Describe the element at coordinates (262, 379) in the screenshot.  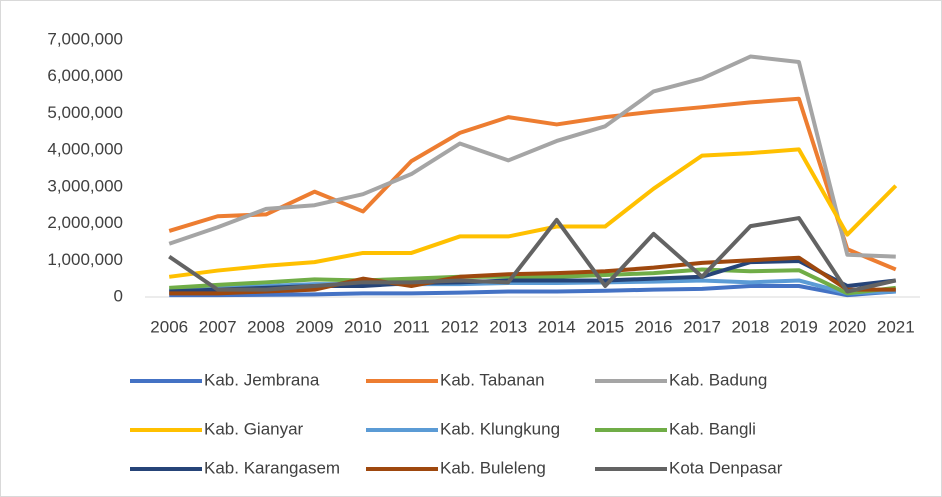
I see `legend-label: Kab. Jembrana` at that location.